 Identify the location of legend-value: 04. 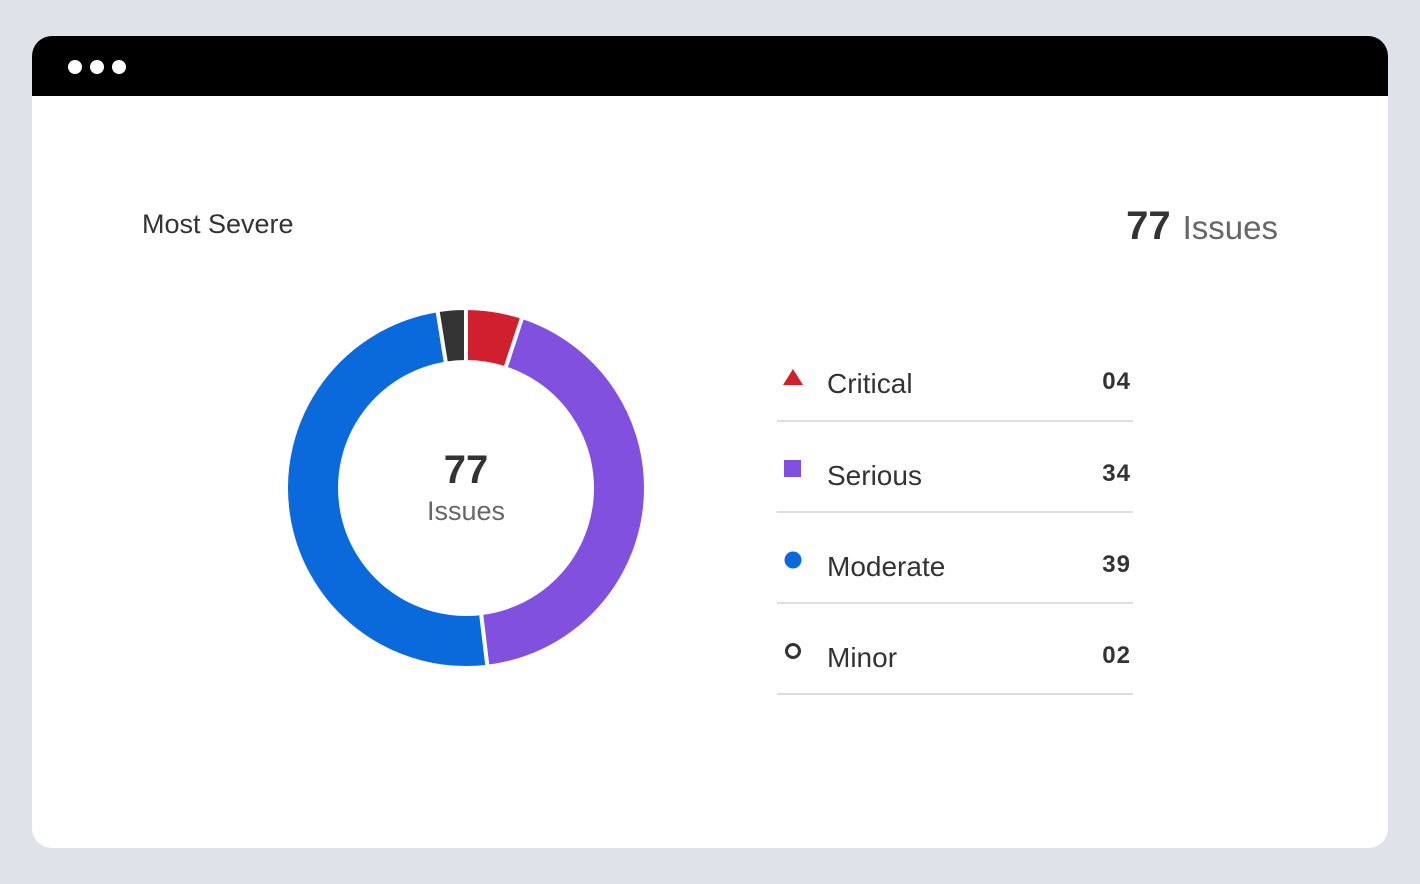
(1116, 381).